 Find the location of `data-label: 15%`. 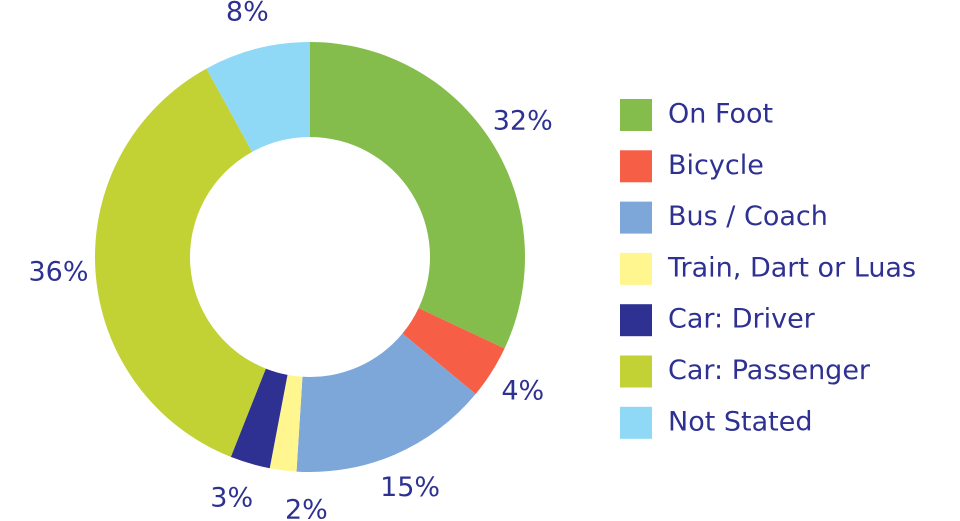

data-label: 15% is located at coordinates (410, 487).